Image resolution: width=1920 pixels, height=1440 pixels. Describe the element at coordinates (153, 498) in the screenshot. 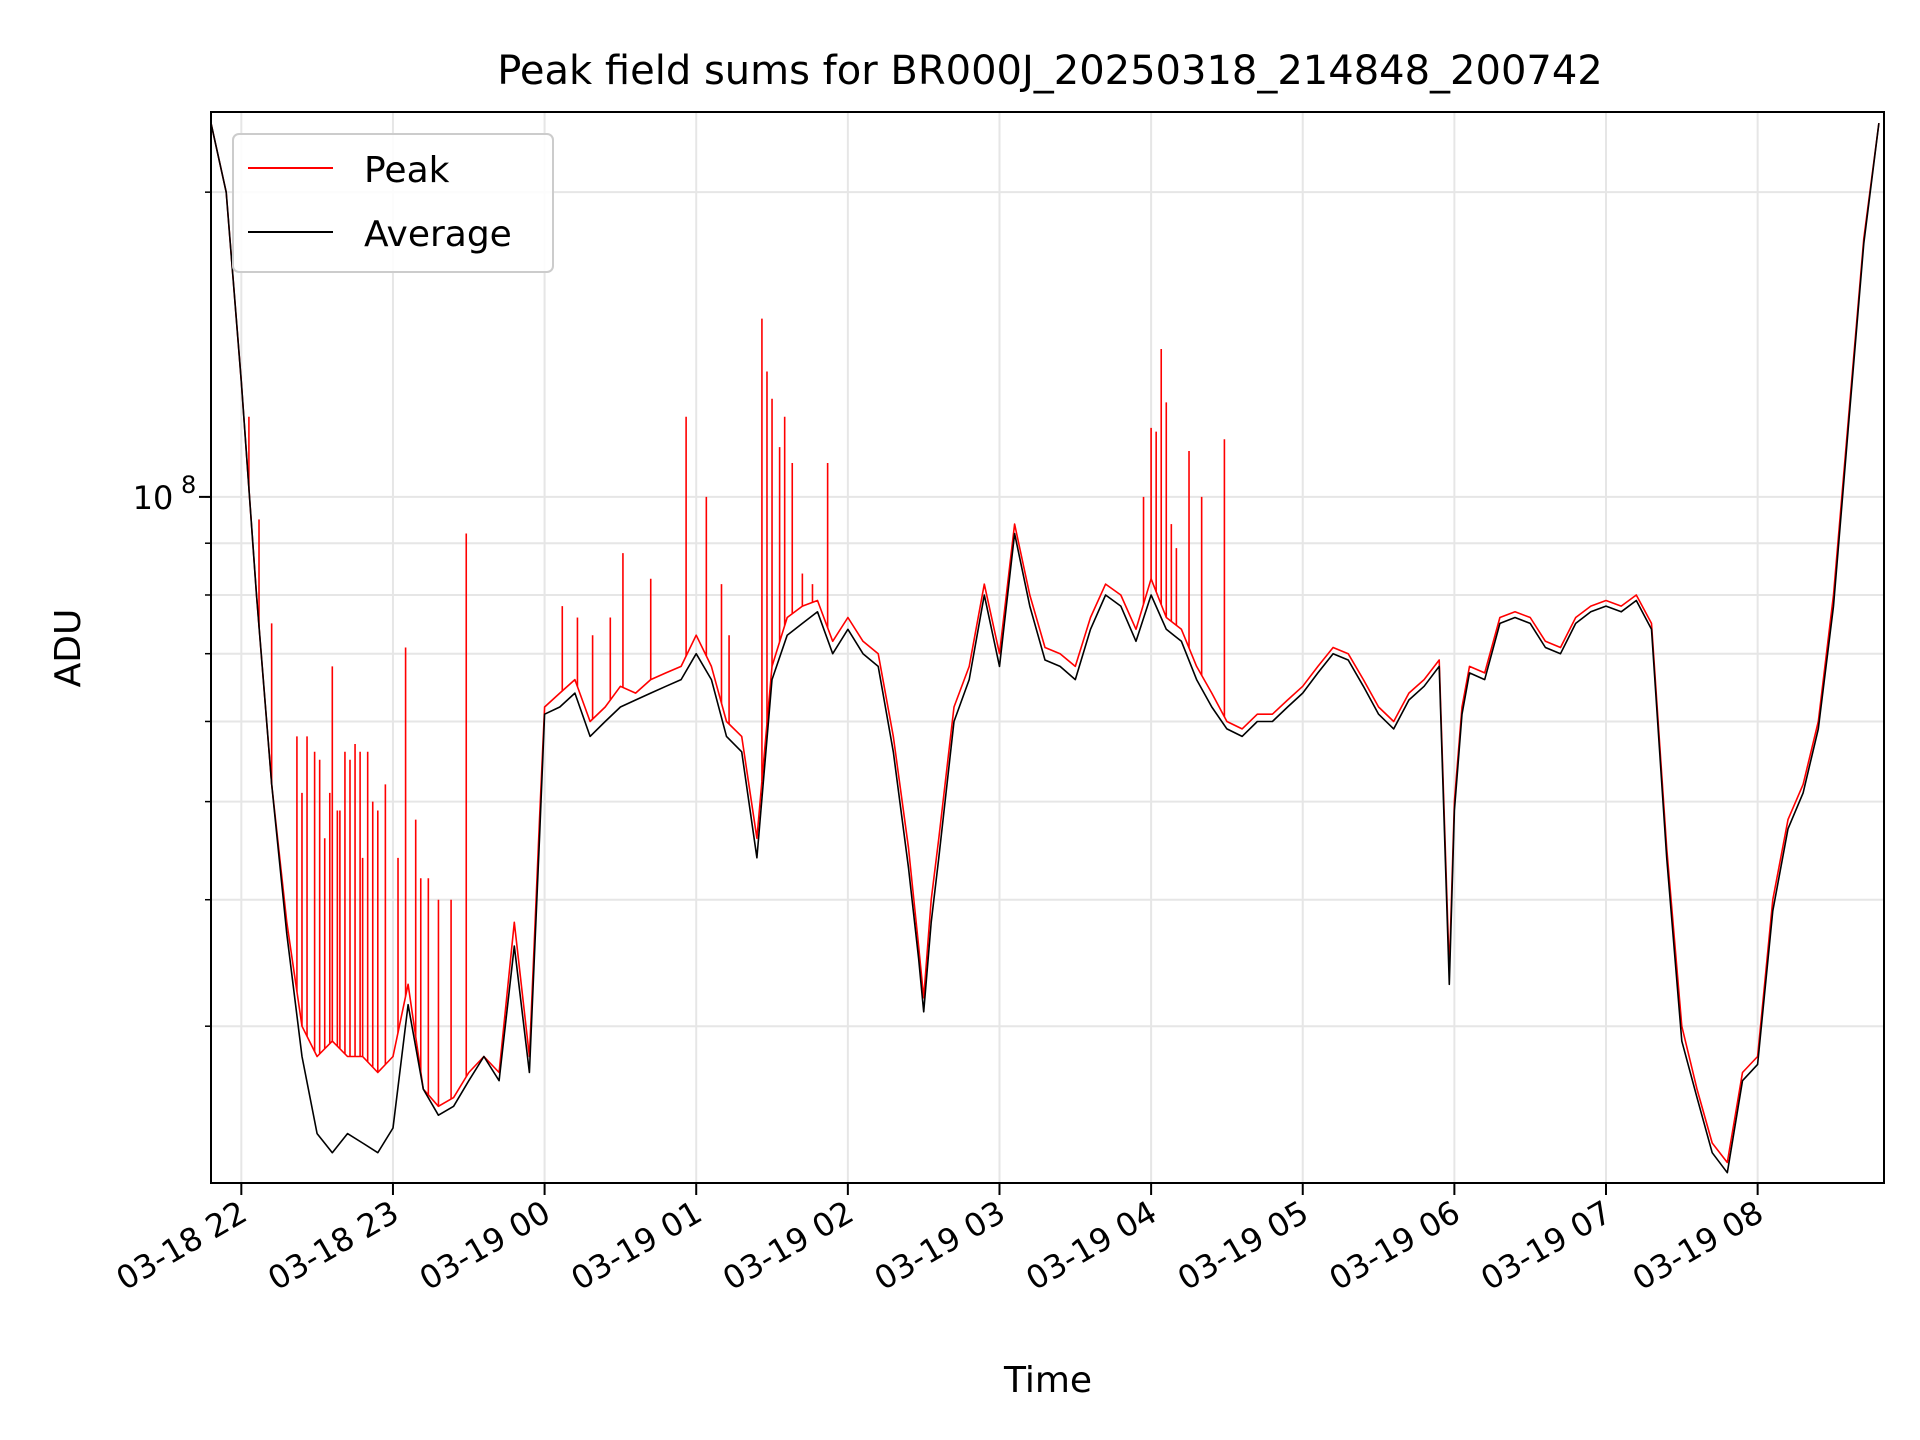

I see `y-tick-label: 10` at that location.